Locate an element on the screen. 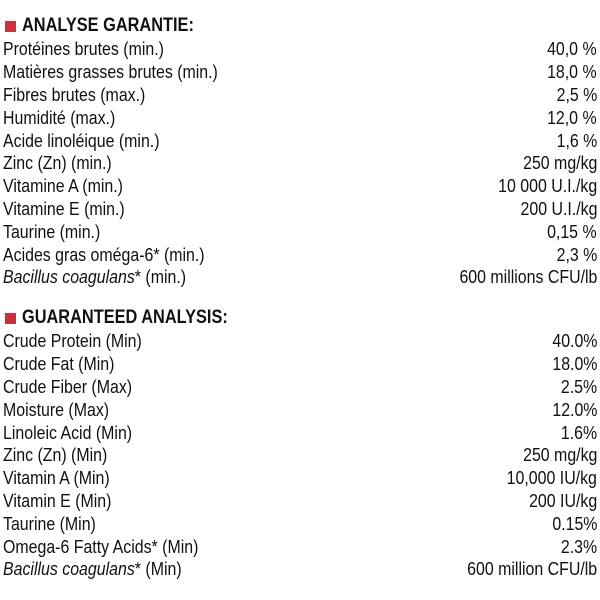 The image size is (600, 600). row-label-text: Zinc (Zn) (Min) is located at coordinates (55, 455).